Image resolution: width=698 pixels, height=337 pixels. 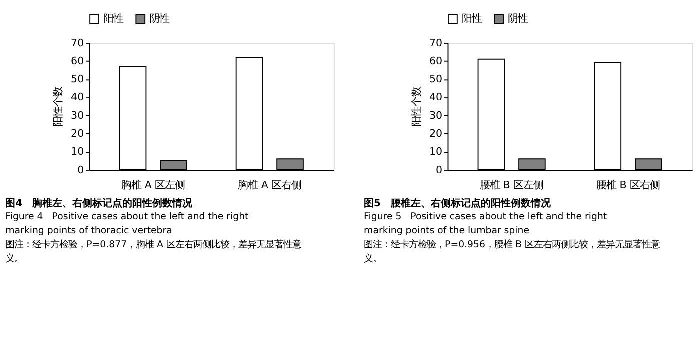 I want to click on x-tick-label: 胸椎 A 区左侧, so click(x=154, y=185).